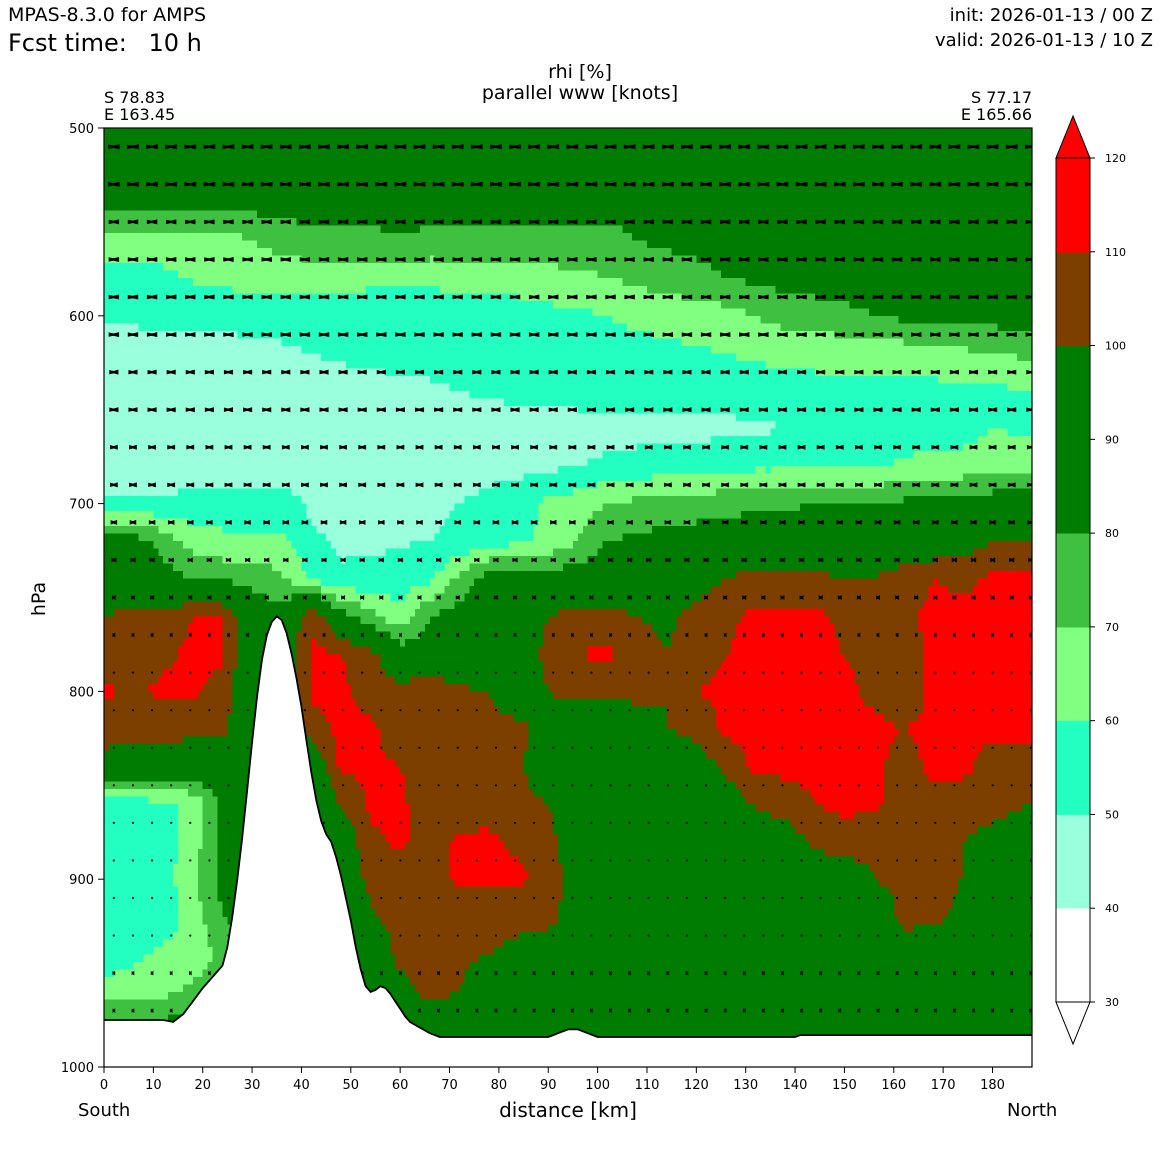  I want to click on colorbar-tick-label: 80, so click(1112, 533).